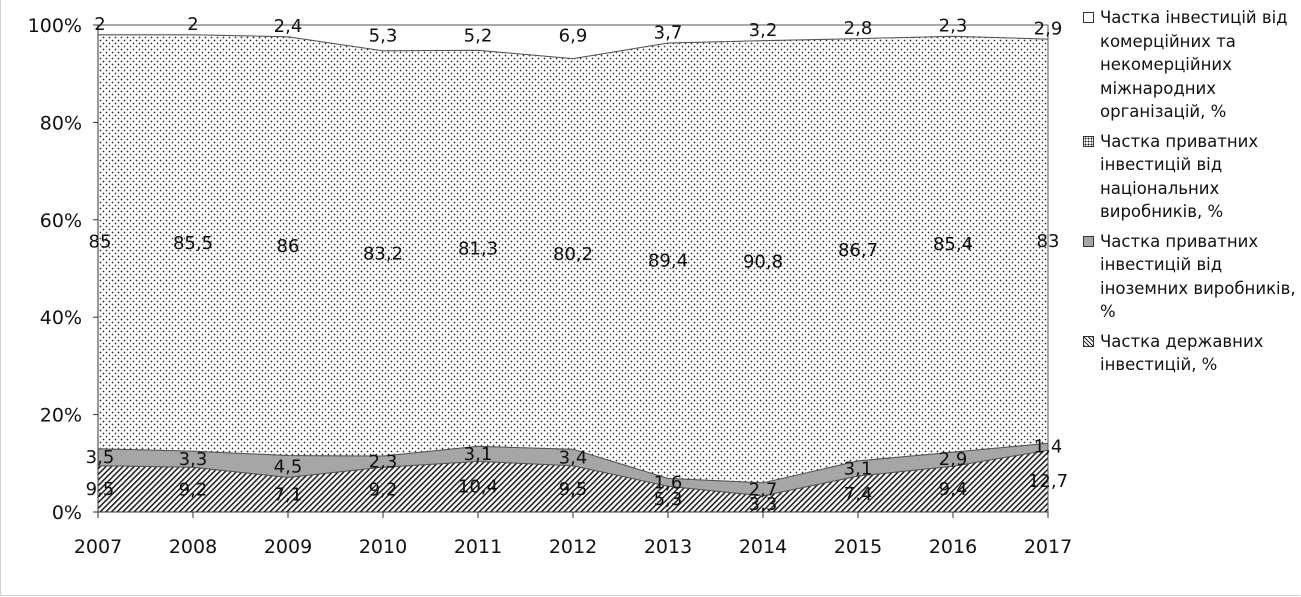 Image resolution: width=1301 pixels, height=597 pixels. Describe the element at coordinates (100, 242) in the screenshot. I see `data-label-domestic: 85` at that location.